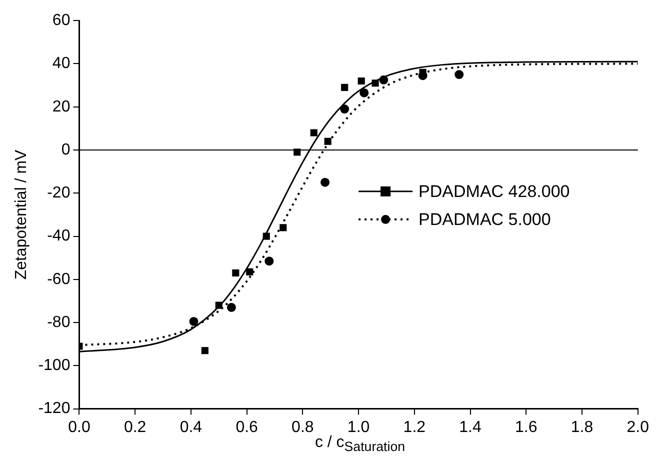 This screenshot has width=660, height=474. What do you see at coordinates (58, 236) in the screenshot?
I see `y-tick-label: -40` at bounding box center [58, 236].